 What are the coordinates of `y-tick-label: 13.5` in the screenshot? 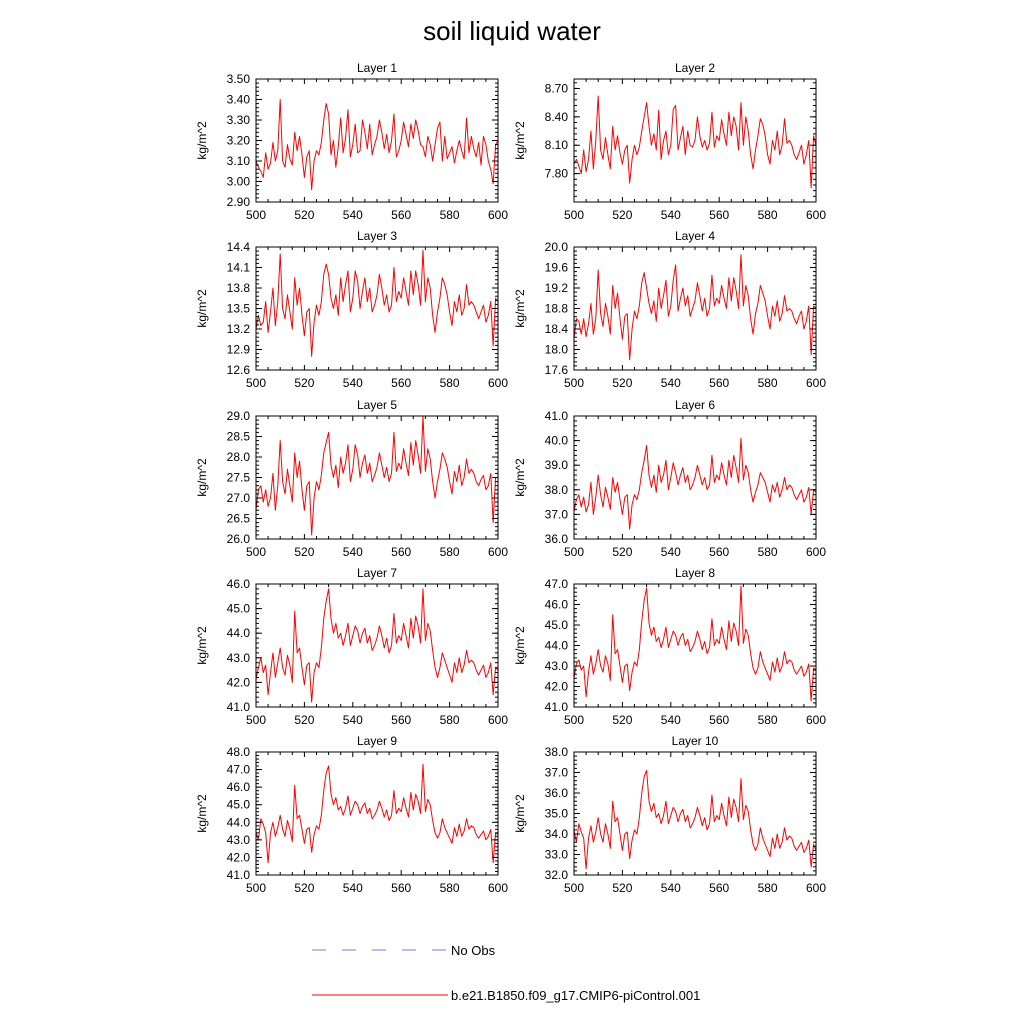 It's located at (239, 309).